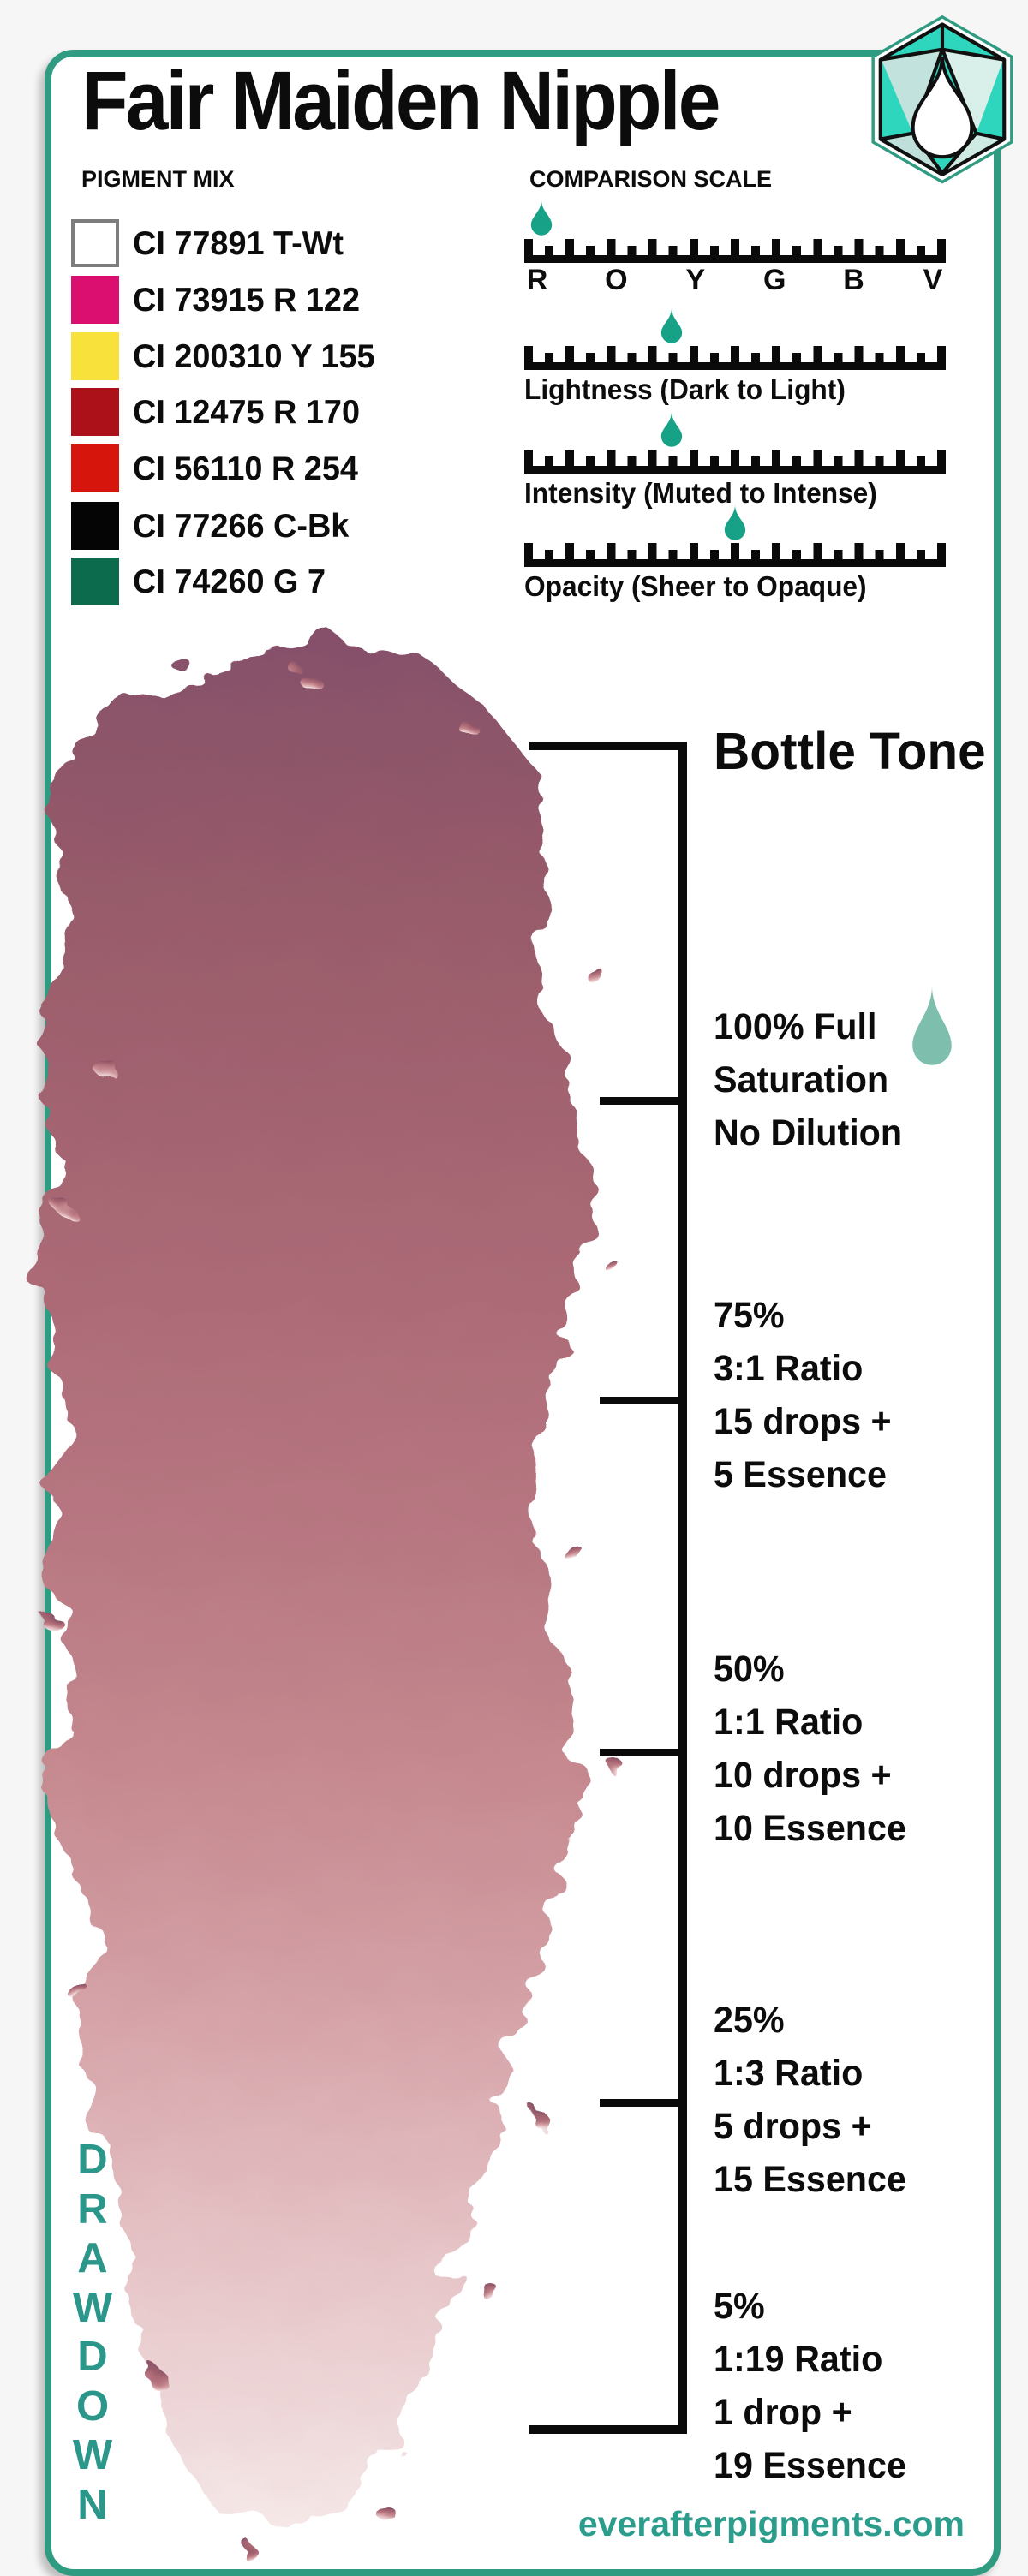  What do you see at coordinates (810, 2180) in the screenshot?
I see `step-line: 15 Essence` at bounding box center [810, 2180].